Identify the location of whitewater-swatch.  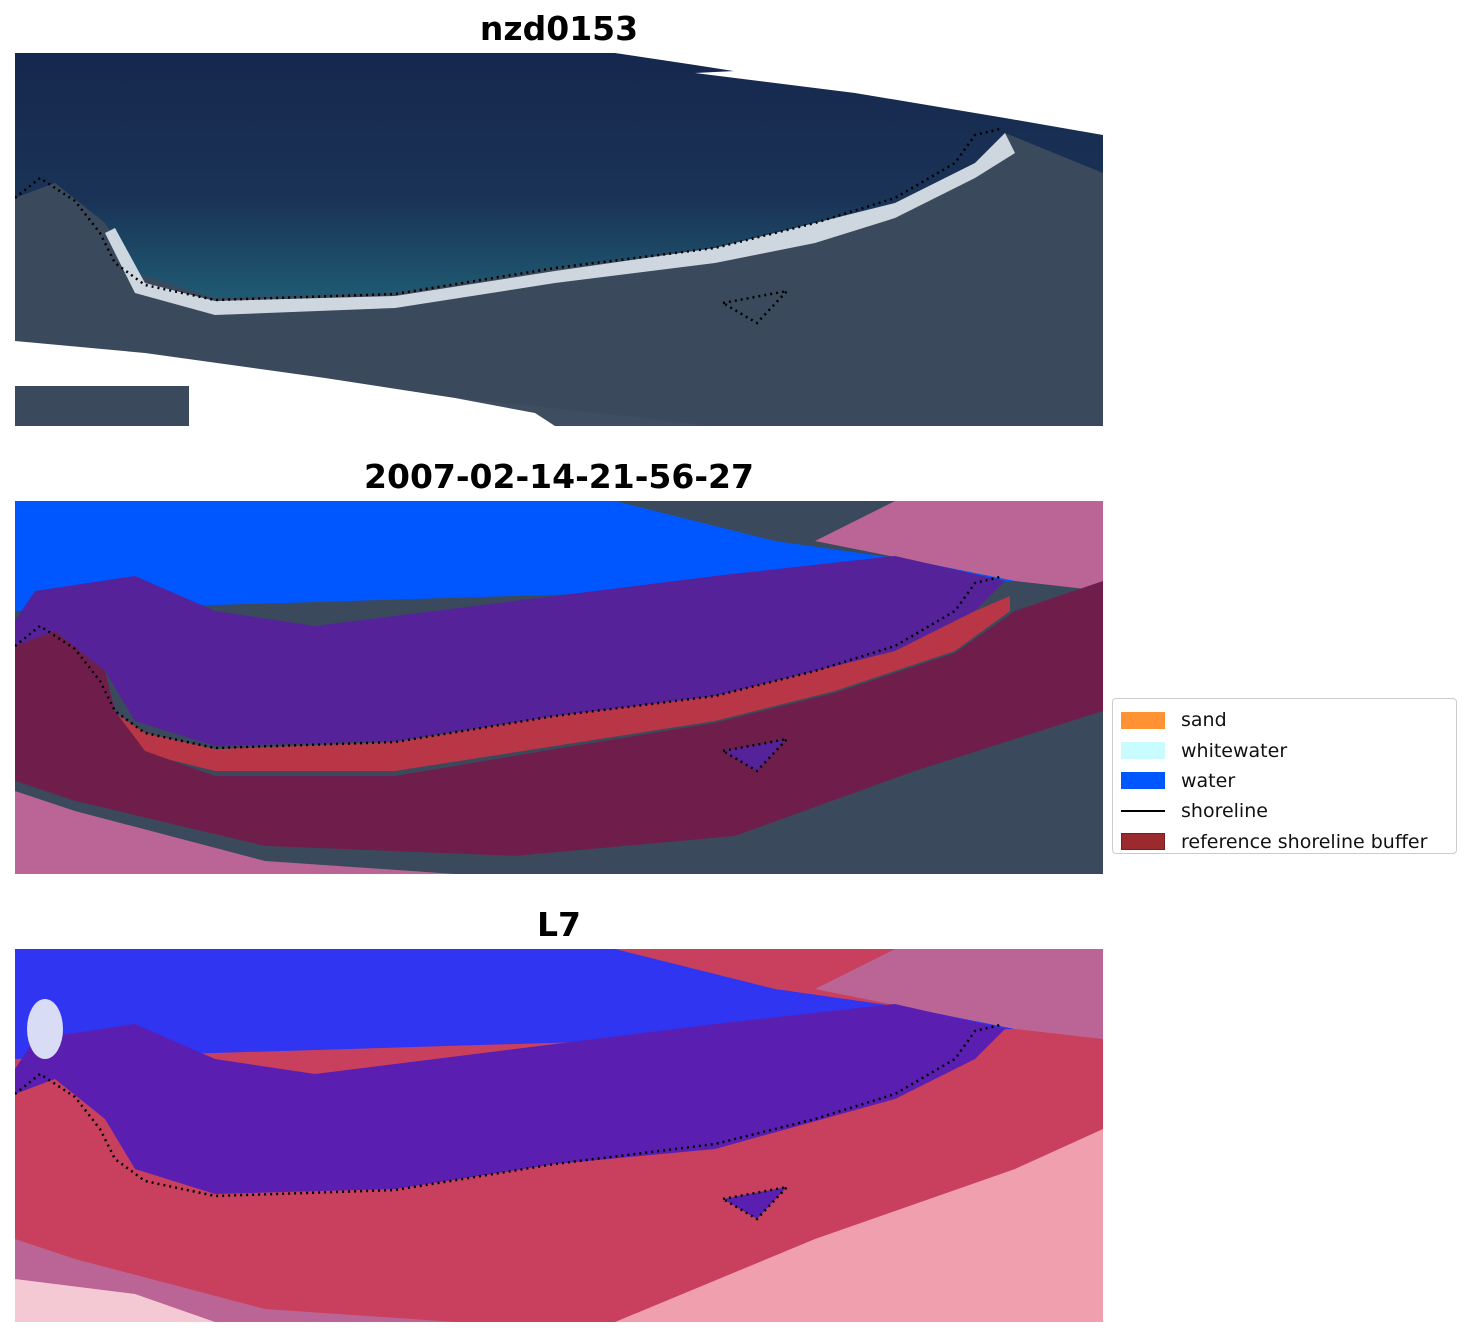
(1143, 751).